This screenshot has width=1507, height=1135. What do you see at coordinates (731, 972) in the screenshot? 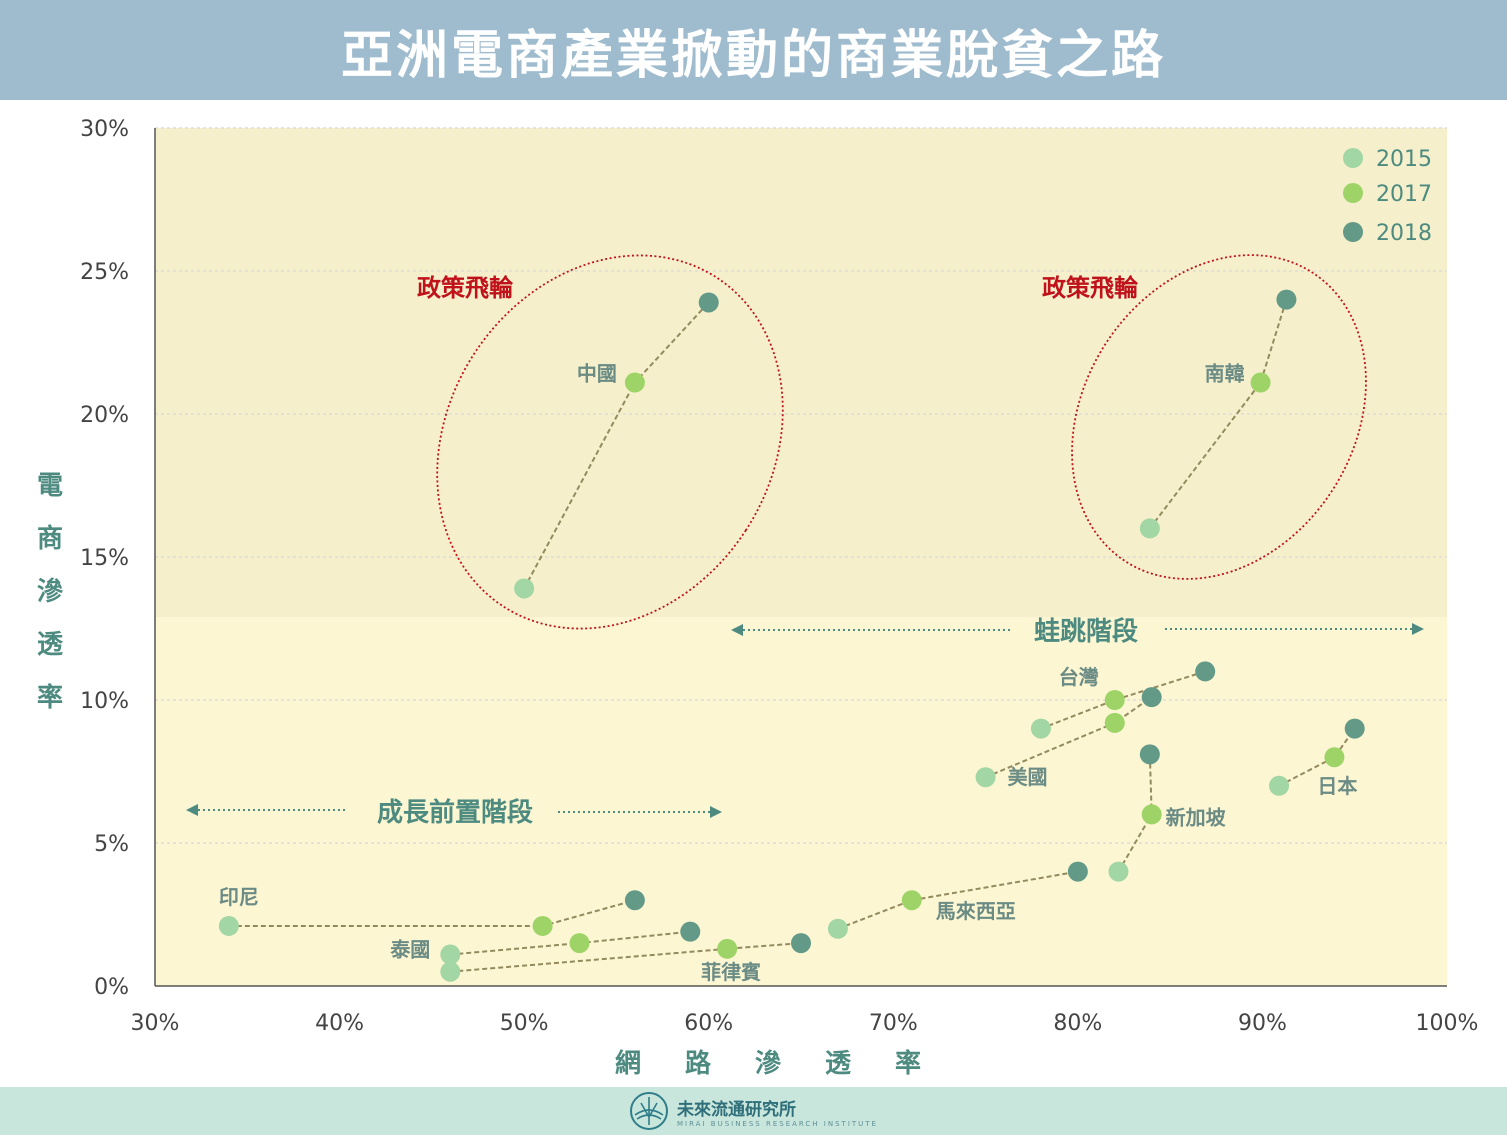
I see `country-label: 菲律賓` at bounding box center [731, 972].